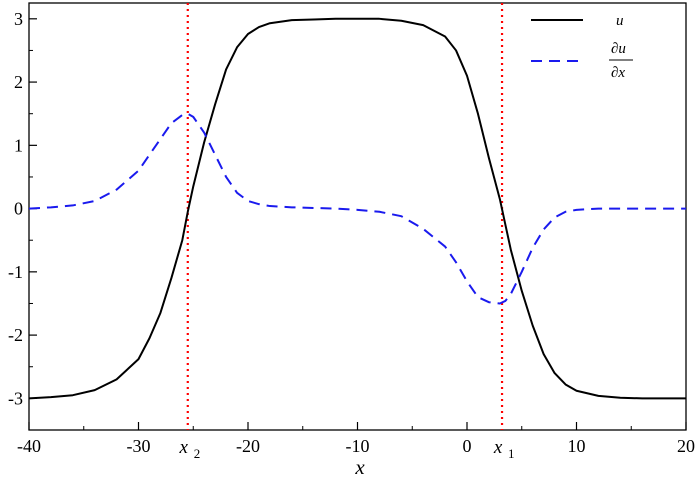  What do you see at coordinates (18, 19) in the screenshot?
I see `y-tick-label: 3` at bounding box center [18, 19].